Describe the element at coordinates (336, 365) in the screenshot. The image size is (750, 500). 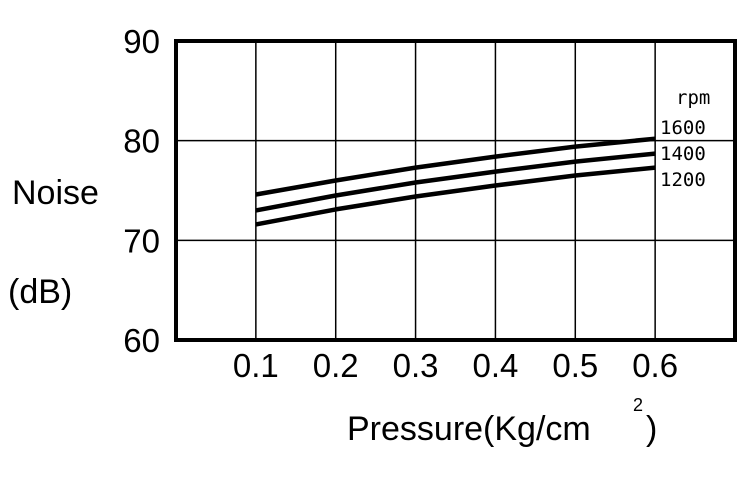
I see `x-tick-label-0.2: 0.2` at that location.